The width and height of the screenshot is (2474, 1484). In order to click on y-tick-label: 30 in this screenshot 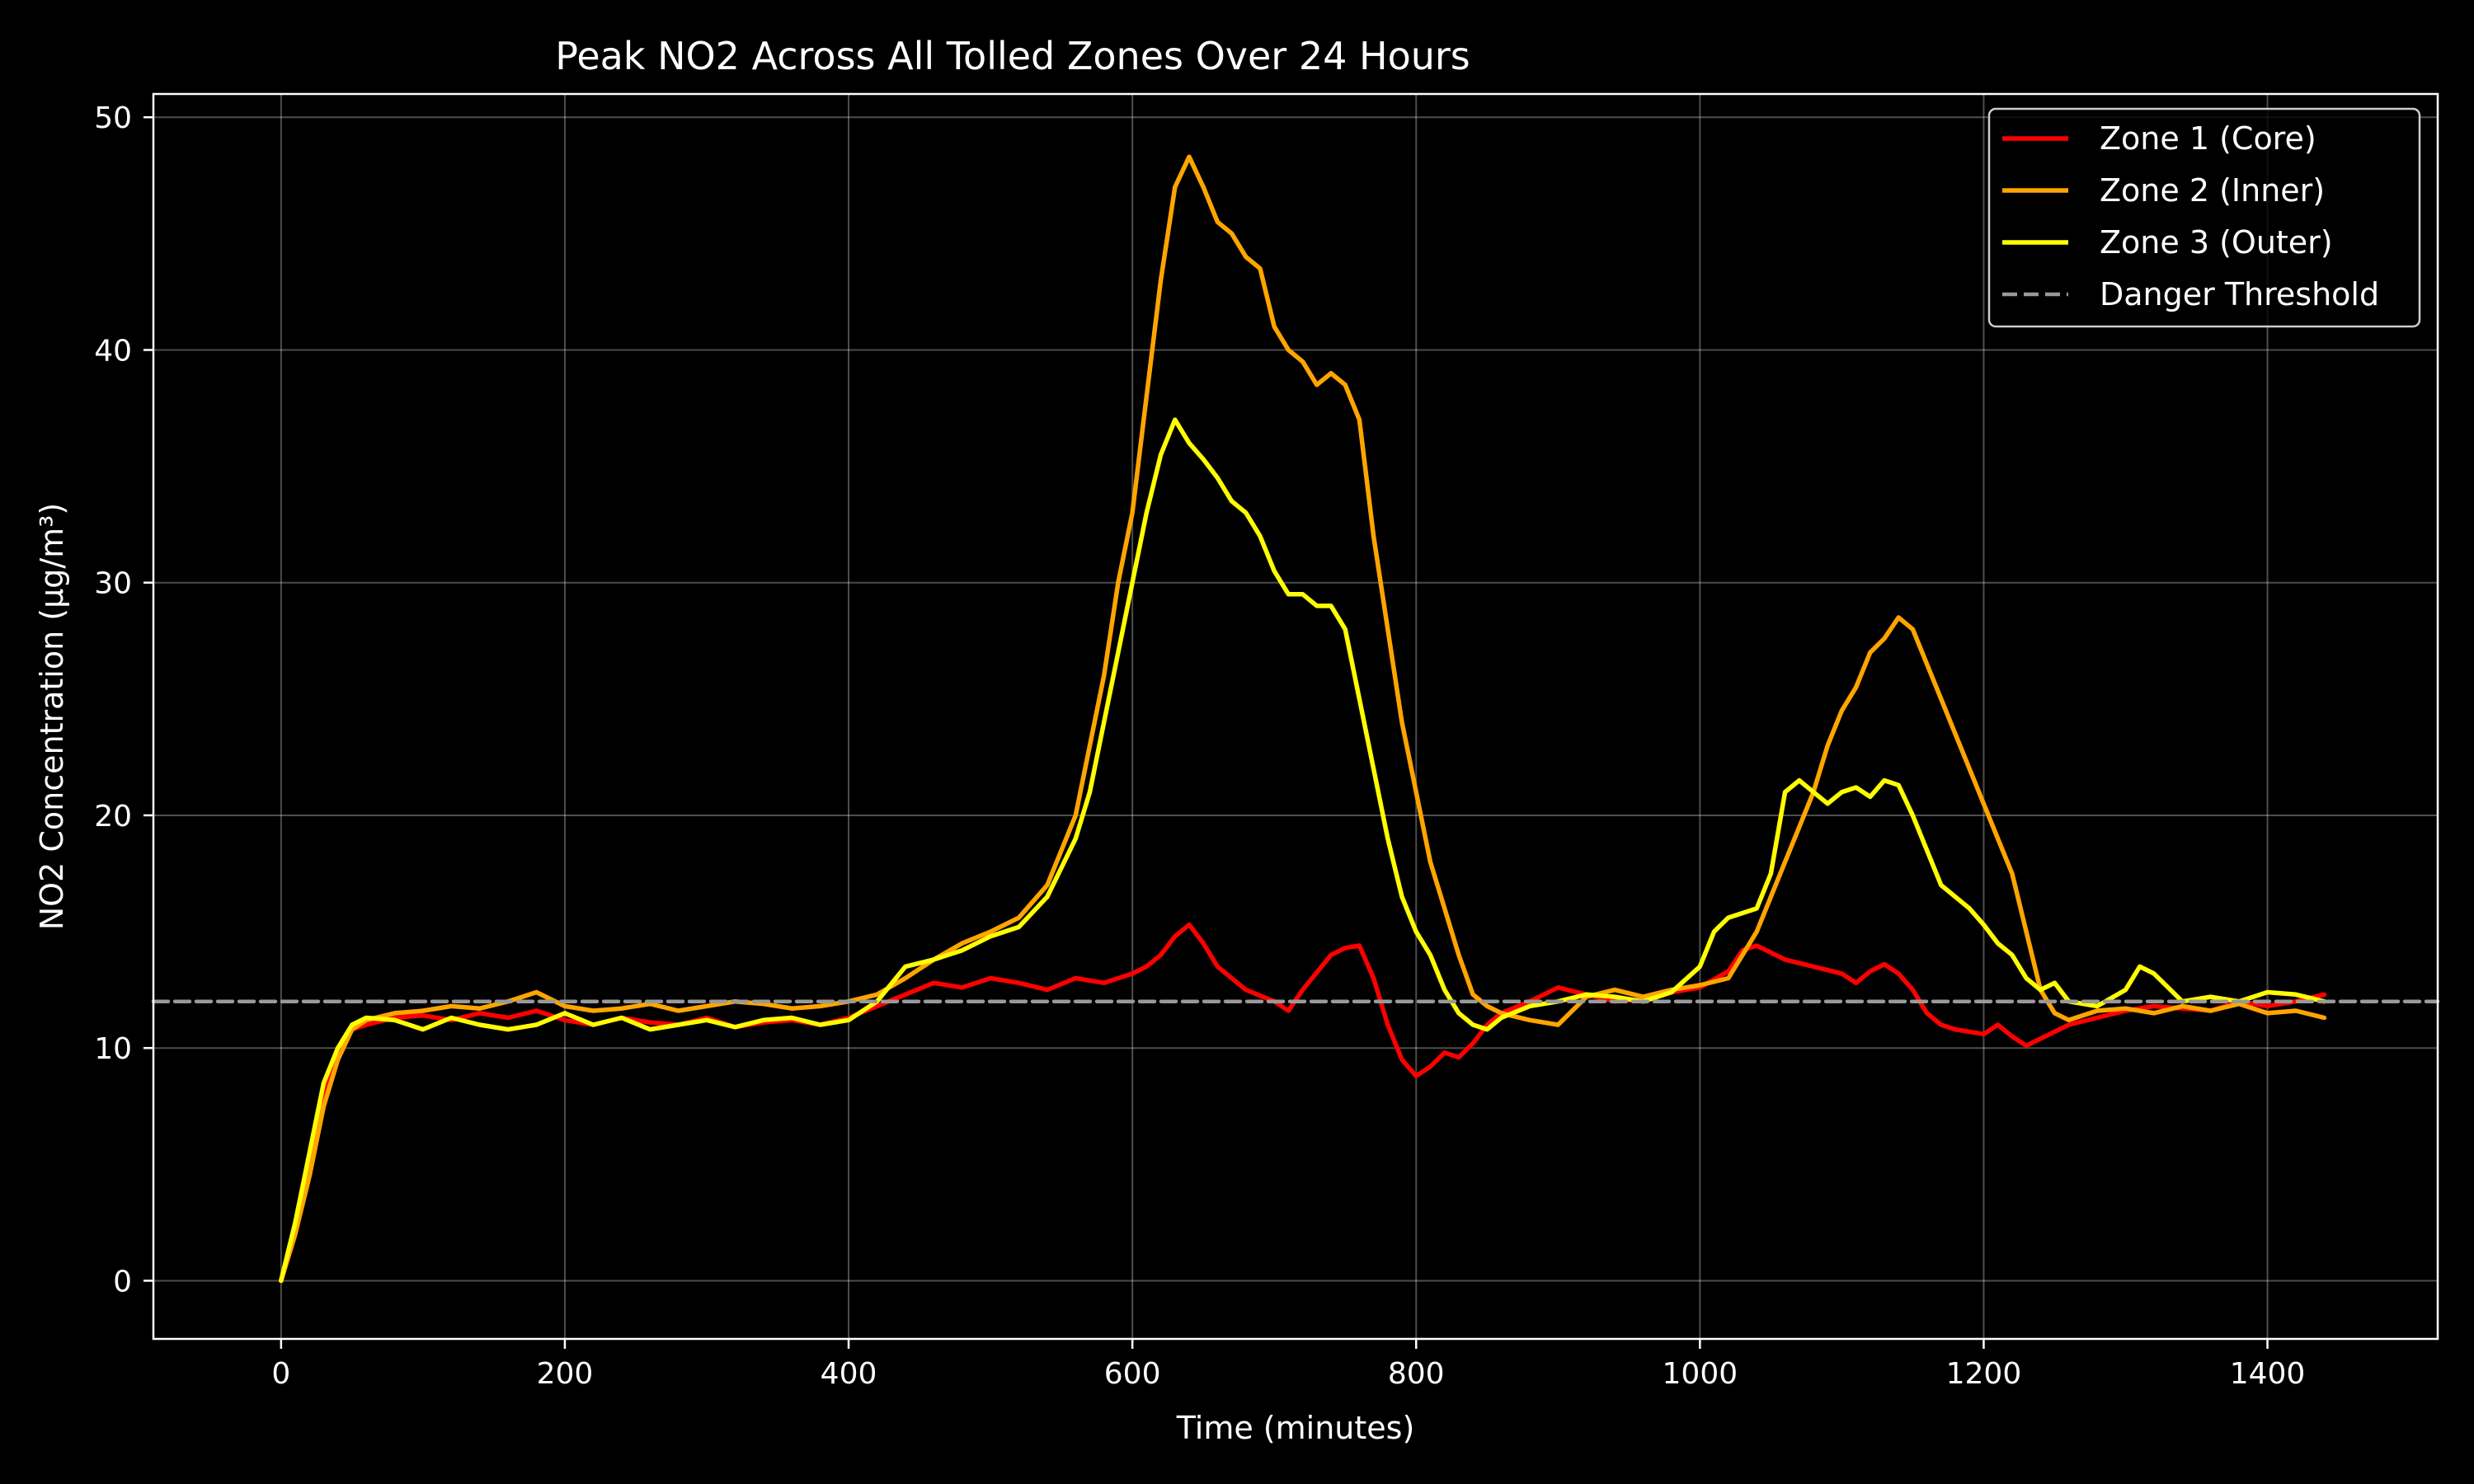, I will do `click(113, 584)`.